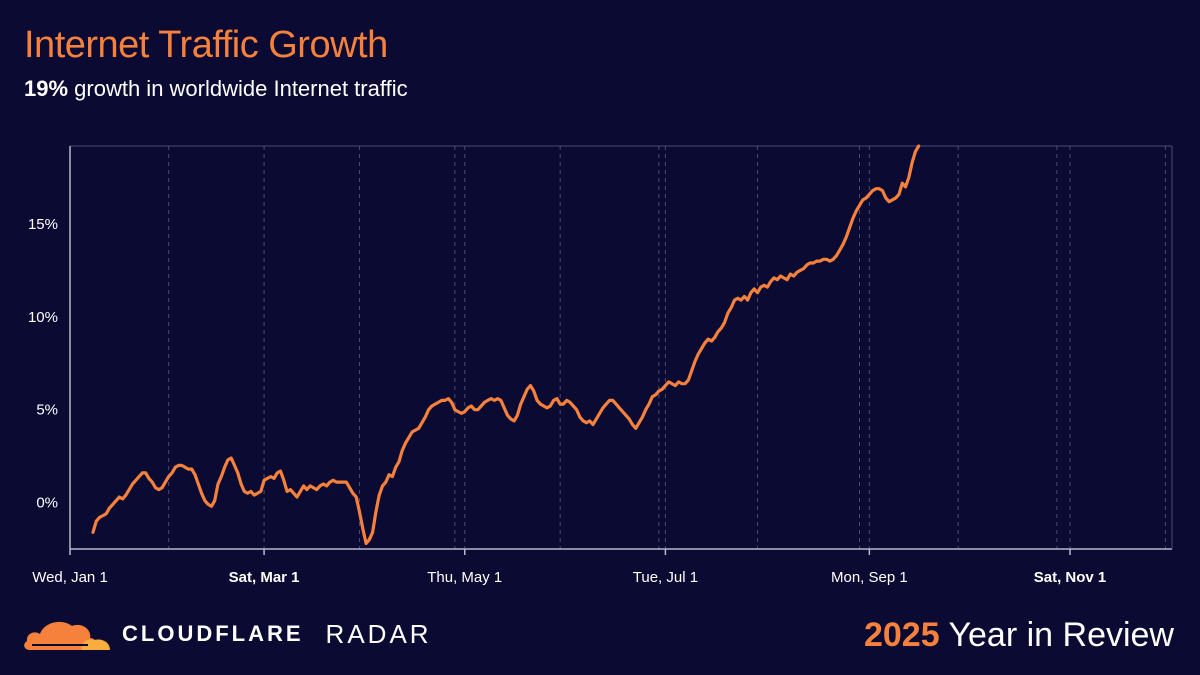 The image size is (1200, 675). What do you see at coordinates (378, 633) in the screenshot?
I see `brand-product: RADAR` at bounding box center [378, 633].